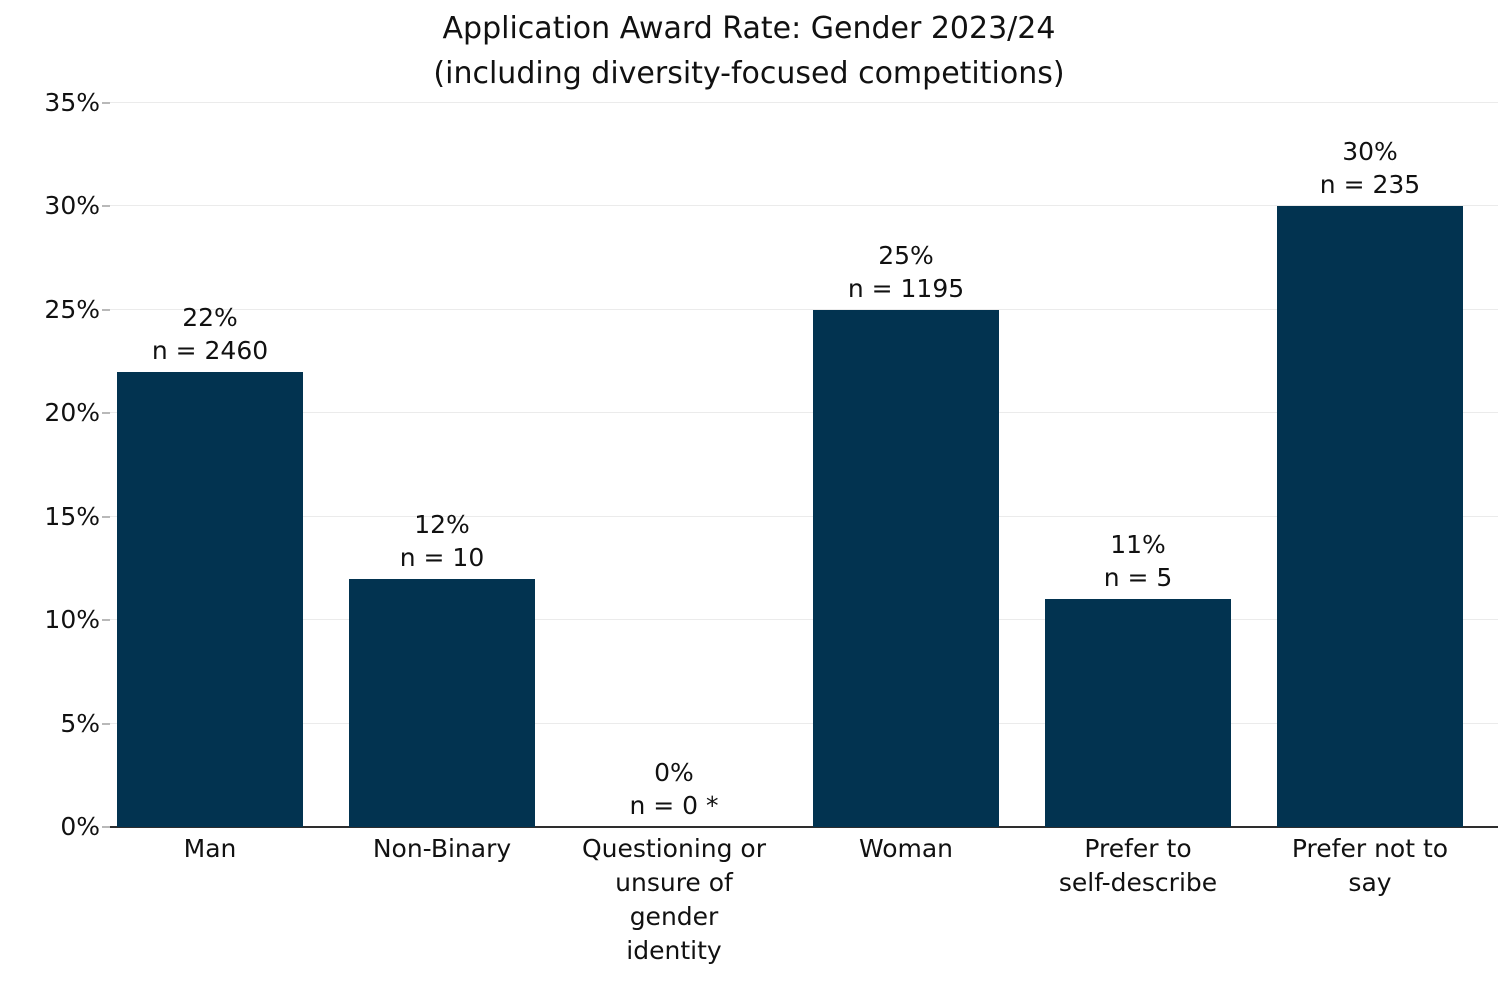 The height and width of the screenshot is (998, 1498). What do you see at coordinates (1370, 151) in the screenshot?
I see `bar-percent-label: 30%` at bounding box center [1370, 151].